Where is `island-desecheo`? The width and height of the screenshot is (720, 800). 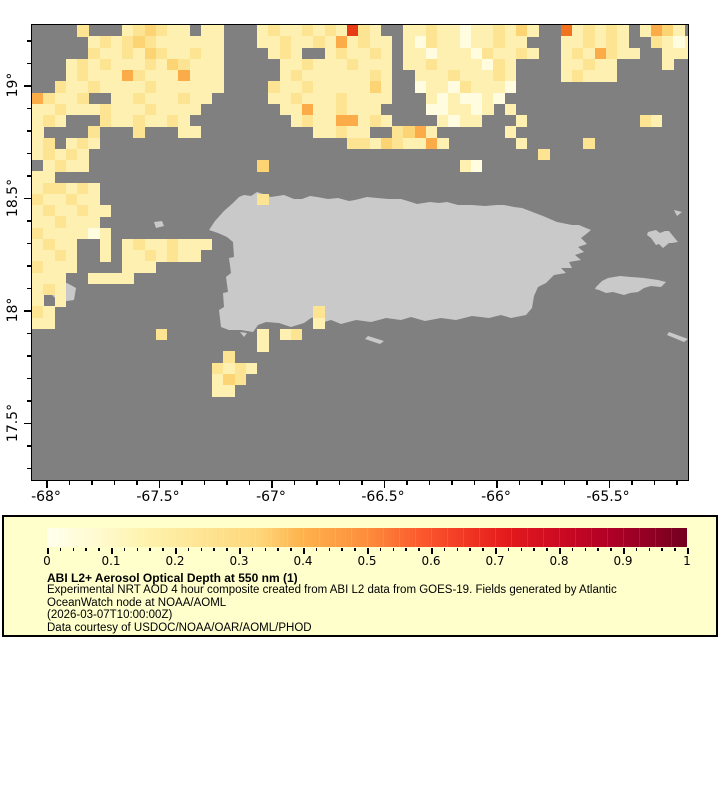
island-desecheo is located at coordinates (159, 224).